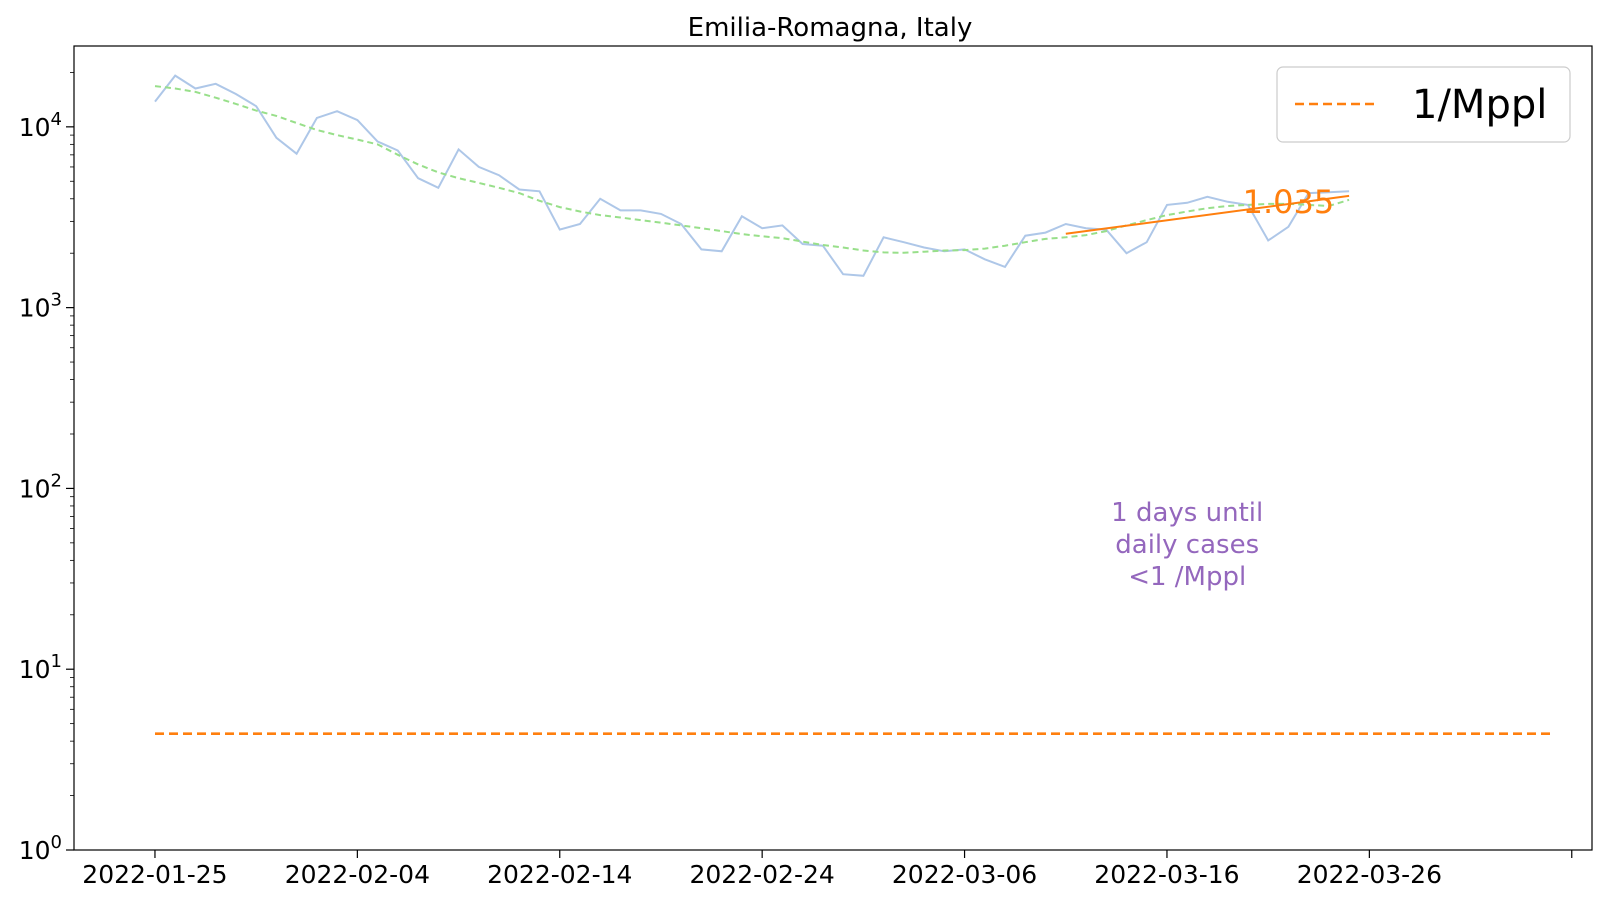  What do you see at coordinates (357, 874) in the screenshot?
I see `x-tick-label: 2022-02-04` at bounding box center [357, 874].